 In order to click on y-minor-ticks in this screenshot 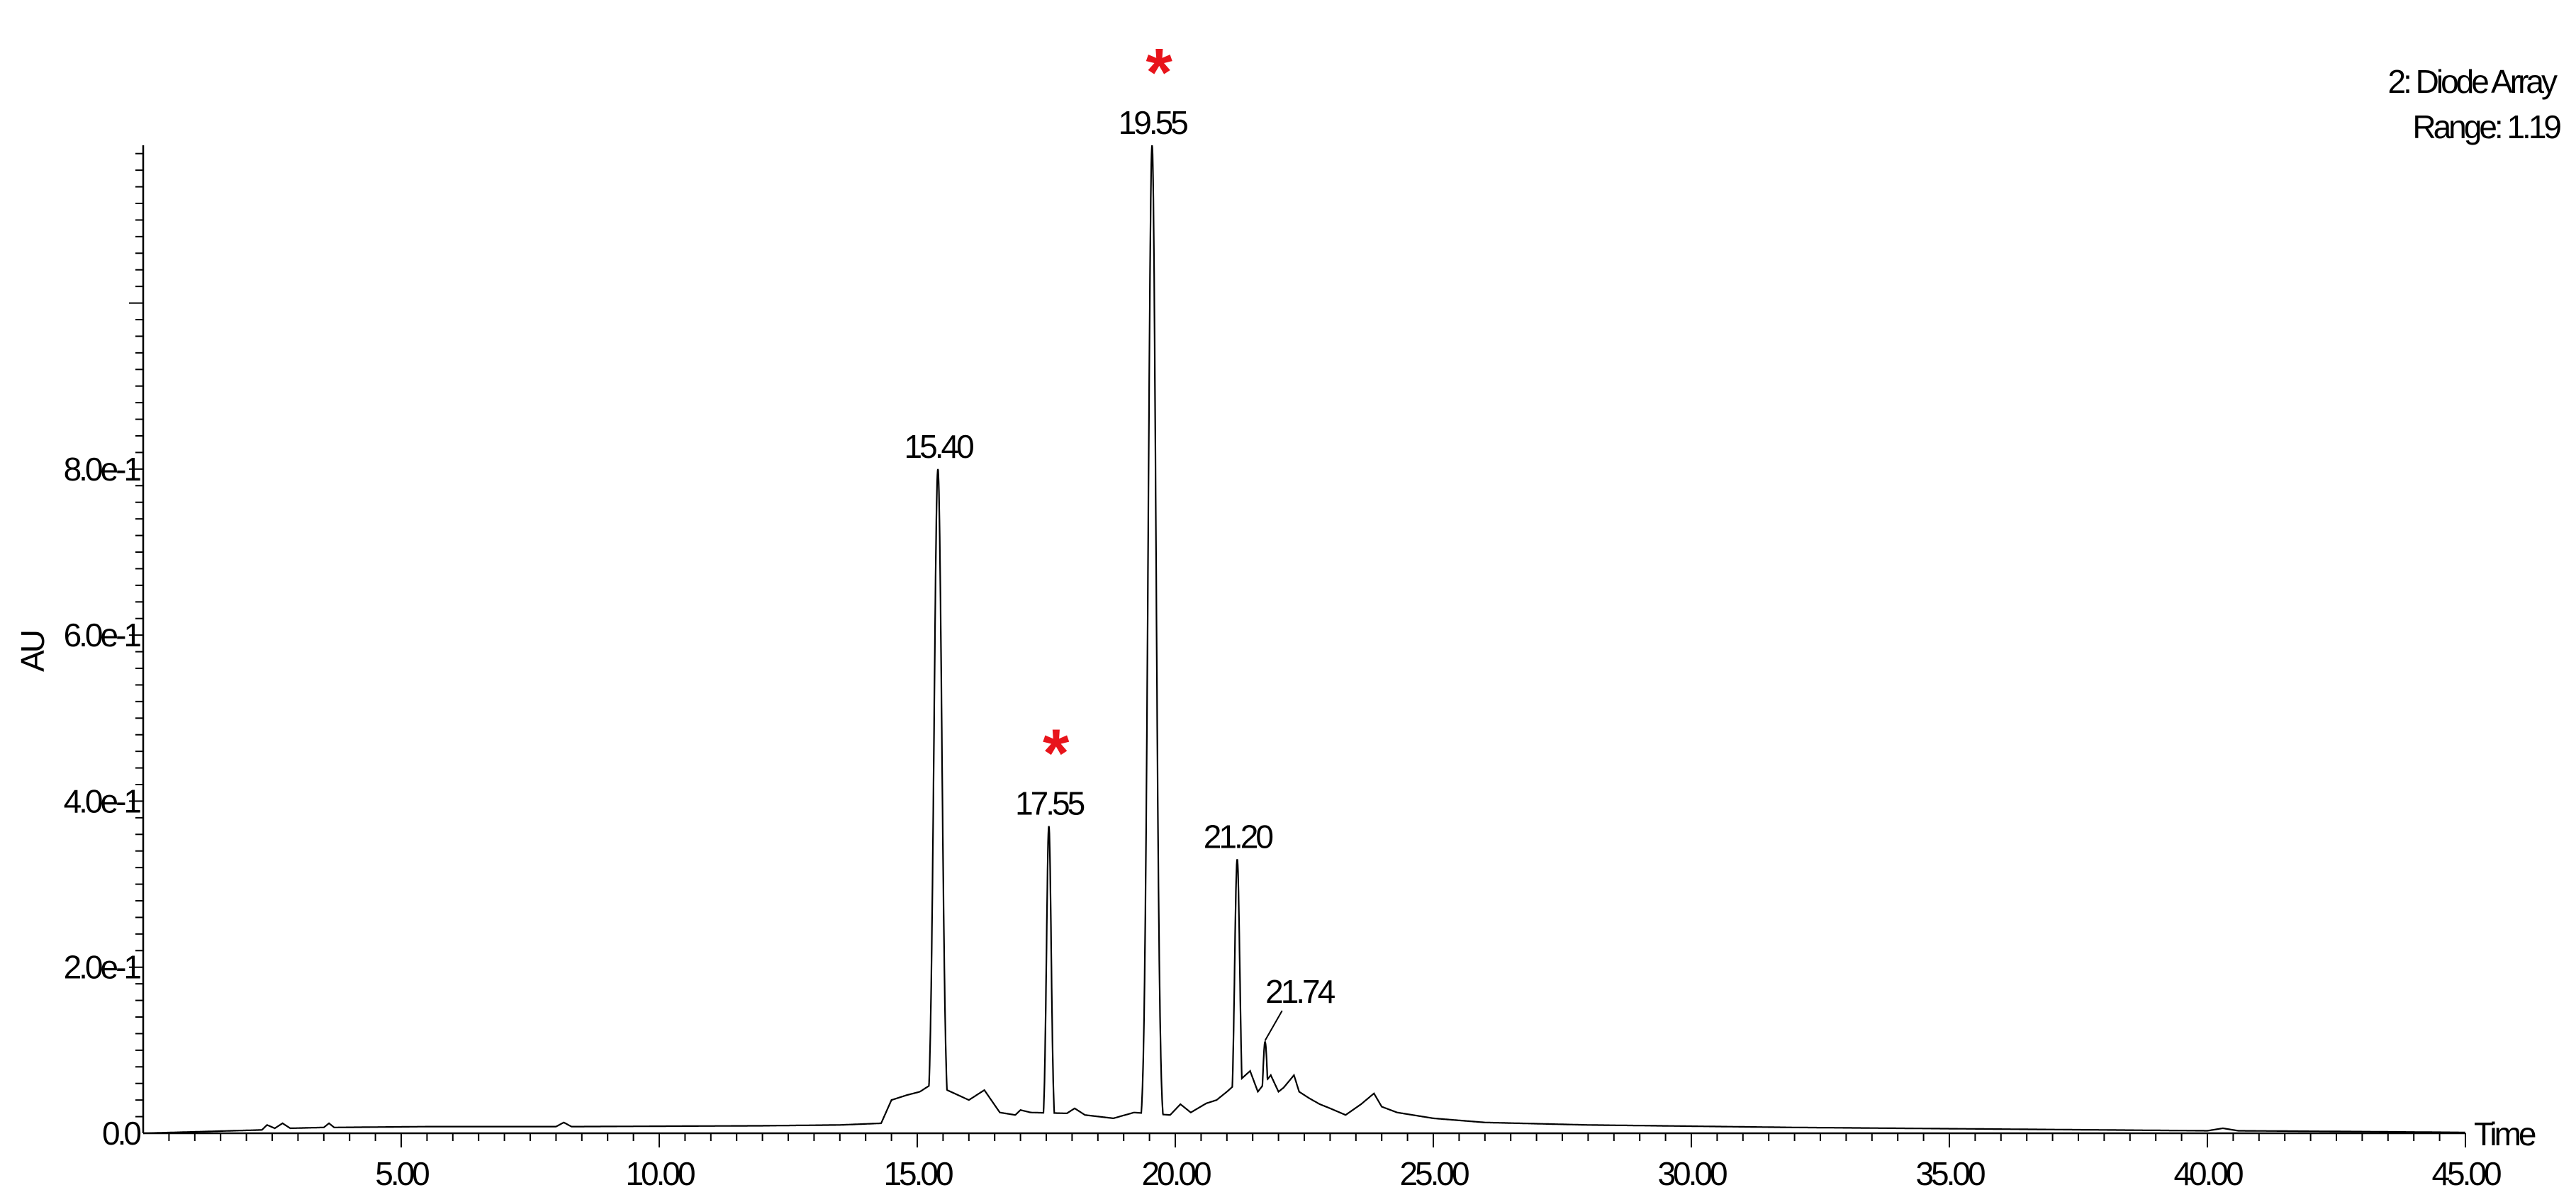, I will do `click(136, 635)`.